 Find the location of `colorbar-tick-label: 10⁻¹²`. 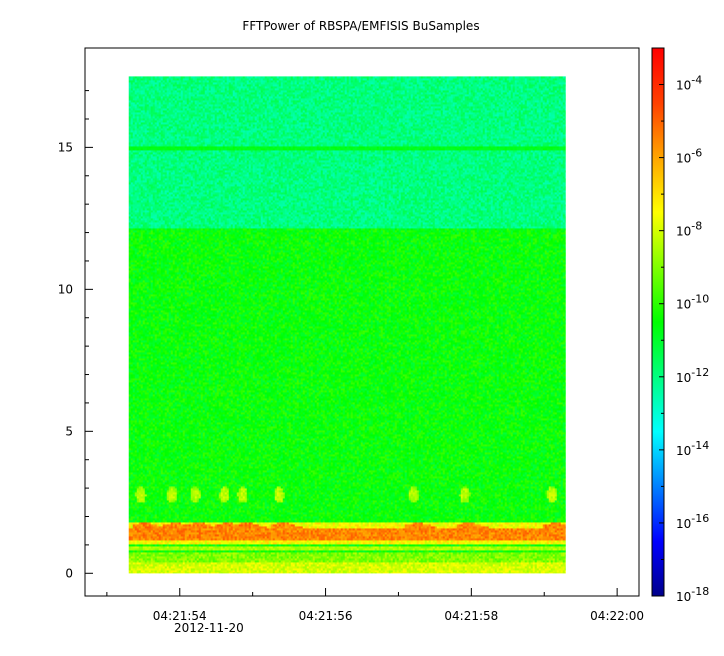

colorbar-tick-label: 10⁻¹² is located at coordinates (692, 375).